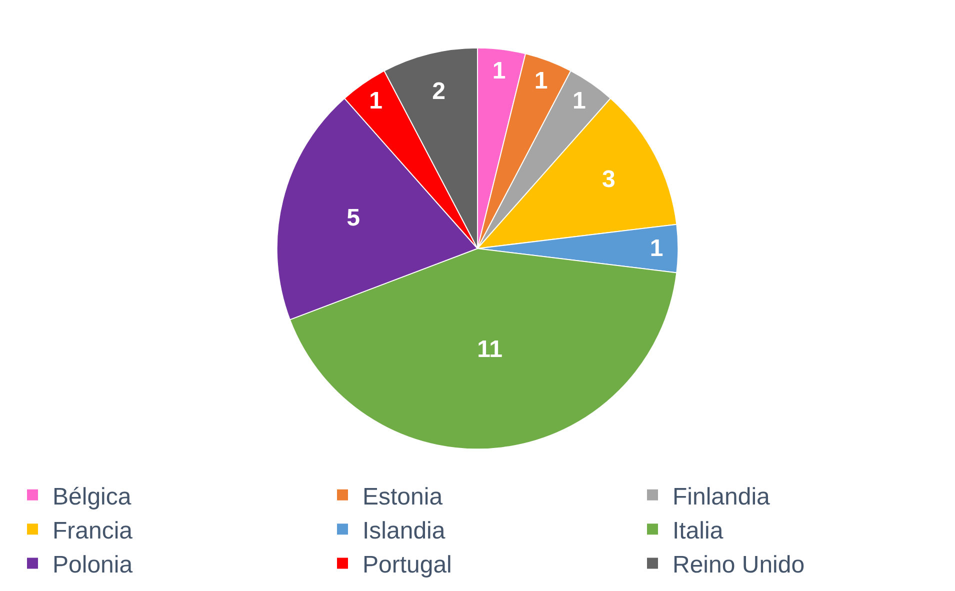 The image size is (955, 591). Describe the element at coordinates (439, 91) in the screenshot. I see `data-label: 2` at that location.